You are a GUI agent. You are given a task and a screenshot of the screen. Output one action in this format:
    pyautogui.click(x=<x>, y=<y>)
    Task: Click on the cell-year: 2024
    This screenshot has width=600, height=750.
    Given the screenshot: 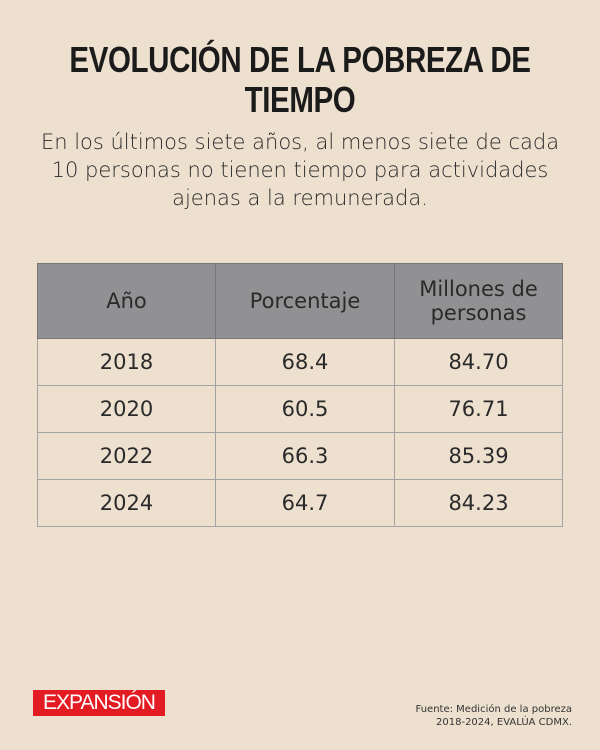 What is the action you would take?
    pyautogui.click(x=126, y=503)
    